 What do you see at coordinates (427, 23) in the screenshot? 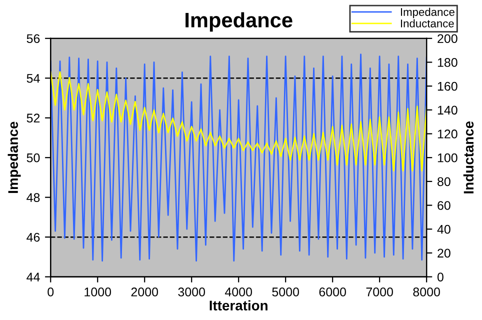
I see `legend-label: Inductance` at bounding box center [427, 23].